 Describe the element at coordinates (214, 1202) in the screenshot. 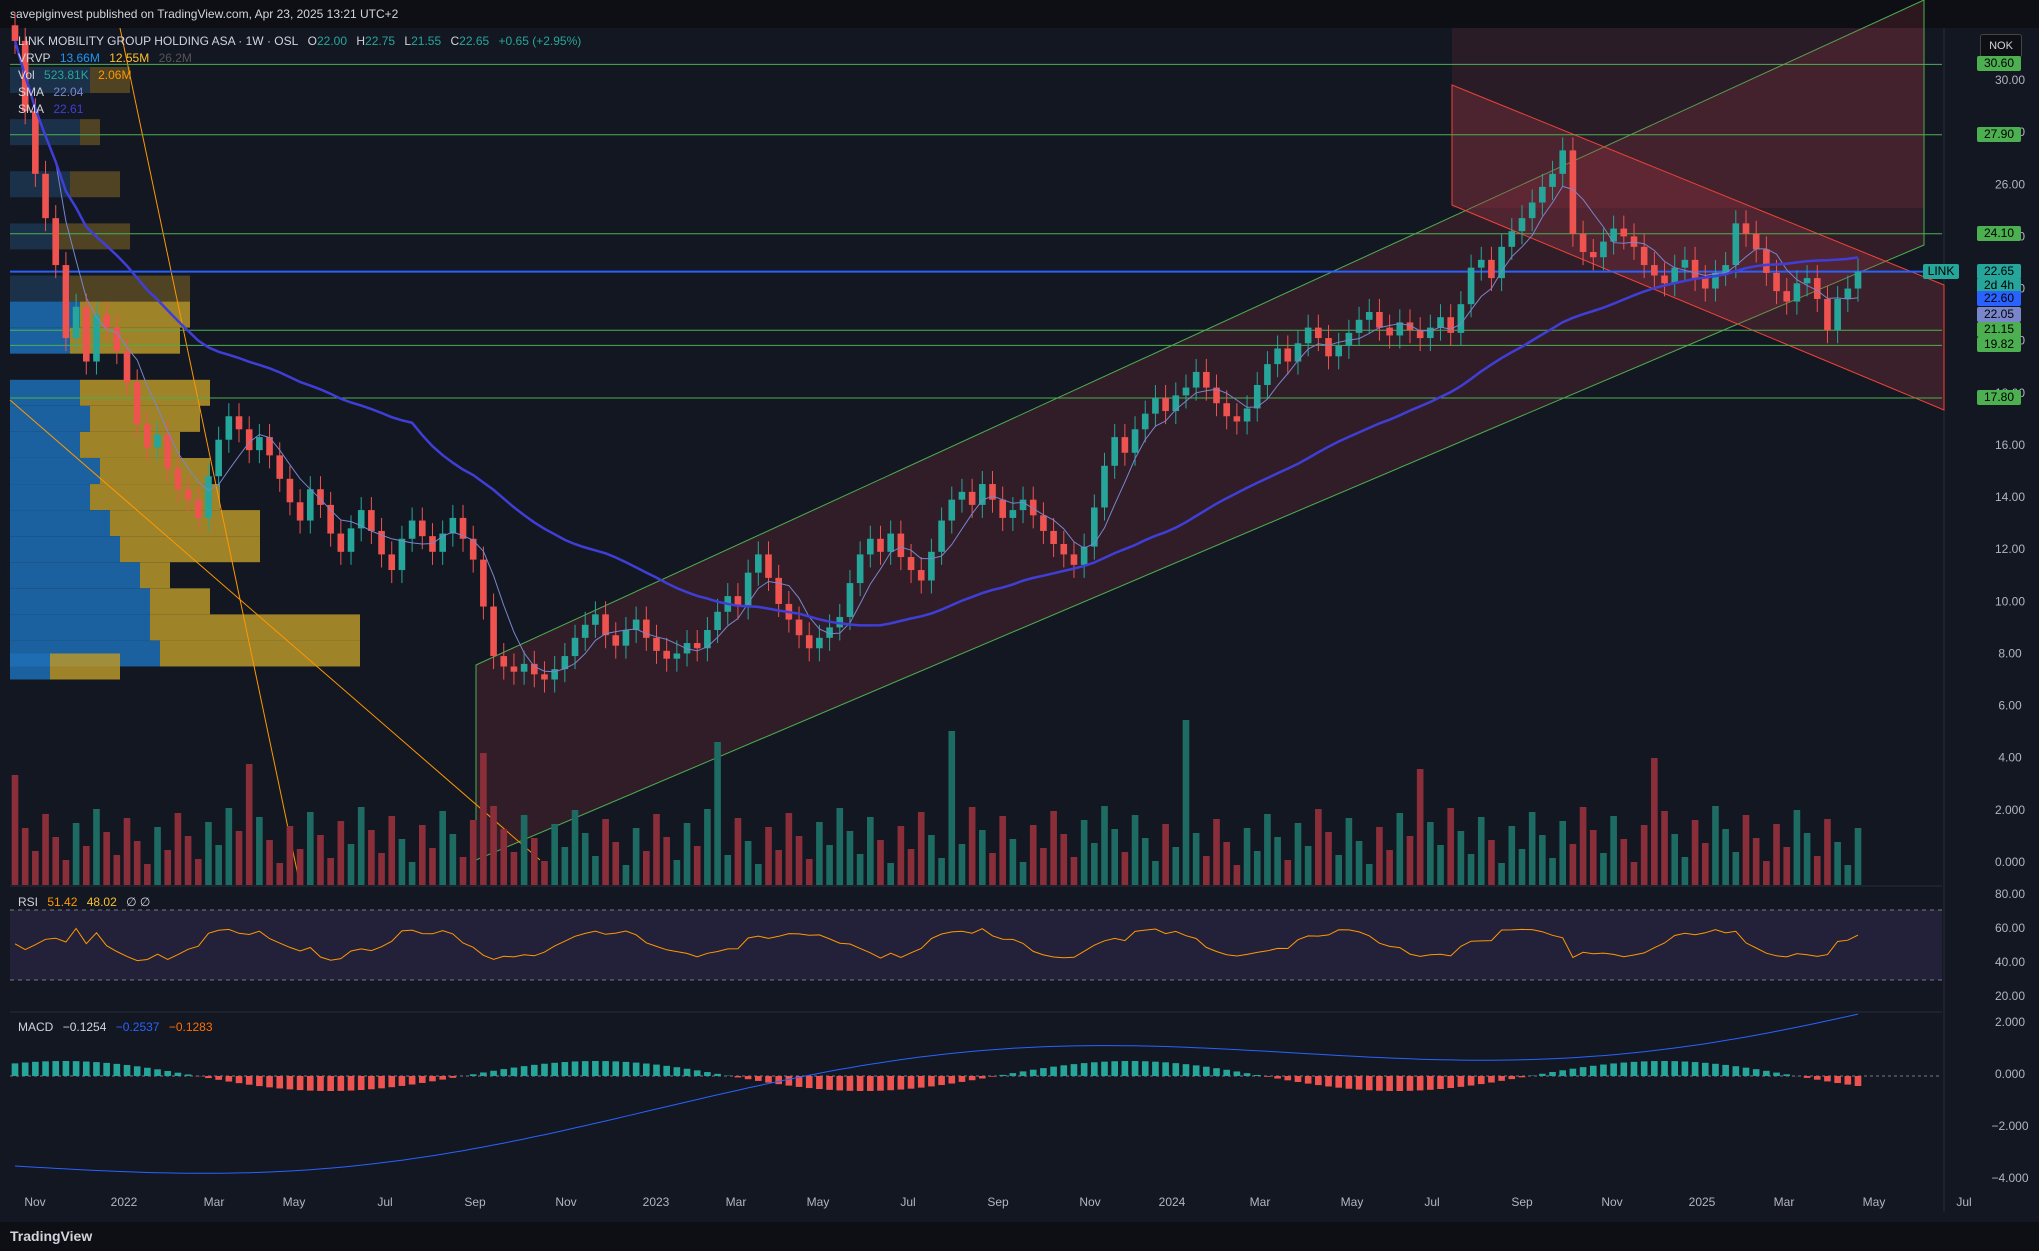

I see `x-tick-label: Mar` at that location.